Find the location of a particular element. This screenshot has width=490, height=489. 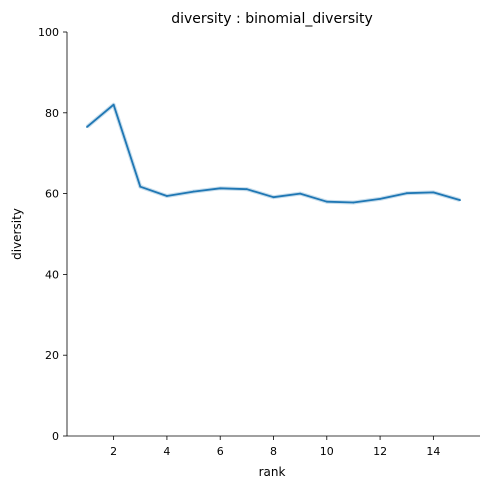

y-tick-label: 0 is located at coordinates (55, 436).